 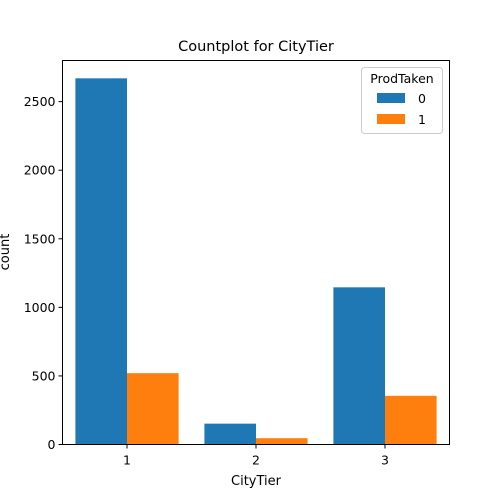 I want to click on legend-label-0: 0, so click(x=422, y=98).